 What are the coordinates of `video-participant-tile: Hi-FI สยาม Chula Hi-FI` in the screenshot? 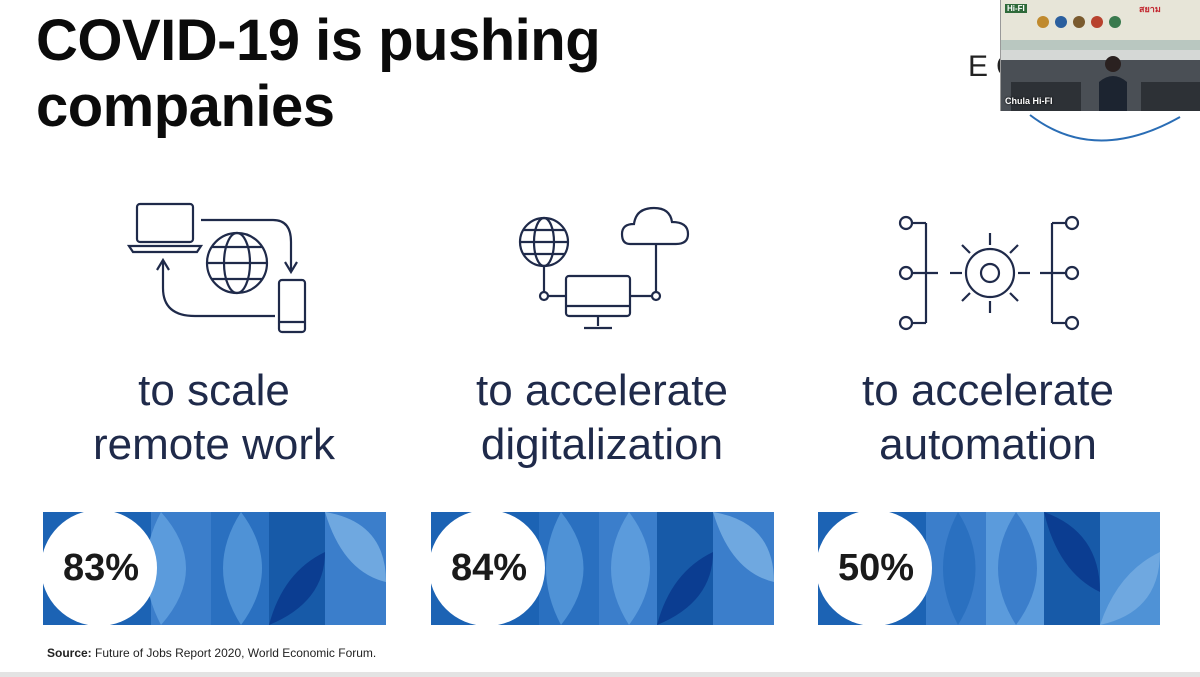 It's located at (1100, 55).